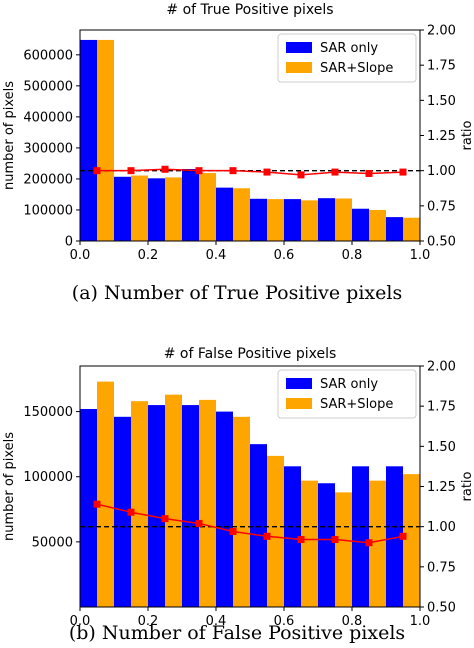 This screenshot has height=648, width=474. I want to click on y-tick-label-0: 0, so click(69, 242).